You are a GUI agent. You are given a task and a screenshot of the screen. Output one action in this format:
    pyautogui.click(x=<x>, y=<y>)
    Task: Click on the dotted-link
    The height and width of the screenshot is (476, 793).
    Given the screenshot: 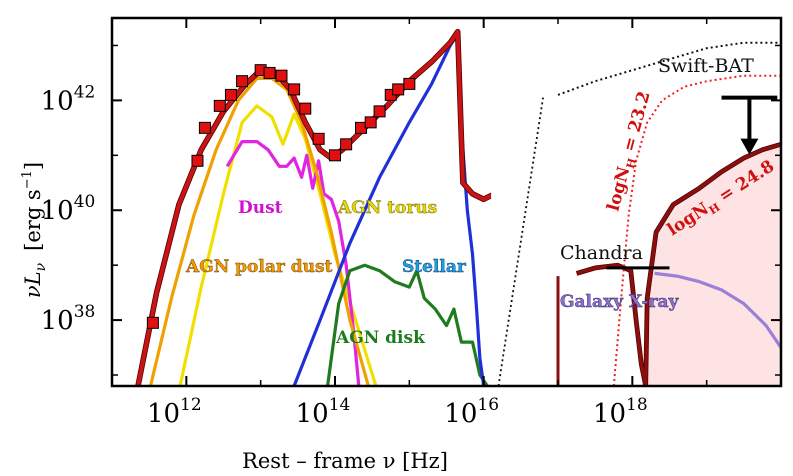 What is the action you would take?
    pyautogui.click(x=520, y=241)
    